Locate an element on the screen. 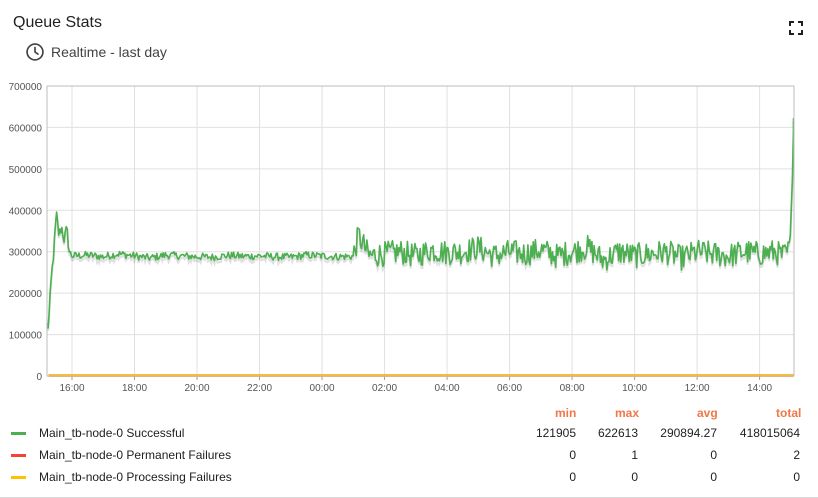 This screenshot has width=818, height=498. x-tick-label: 06:00 is located at coordinates (509, 388).